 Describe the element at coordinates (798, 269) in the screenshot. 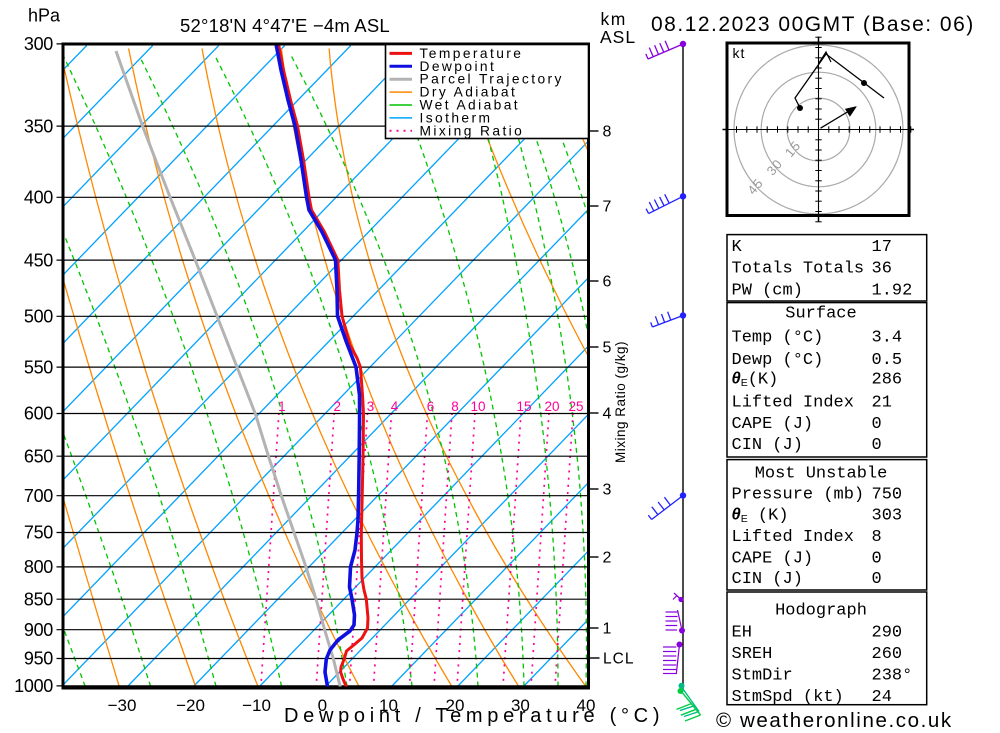

I see `svg-text: Totals Totals` at that location.